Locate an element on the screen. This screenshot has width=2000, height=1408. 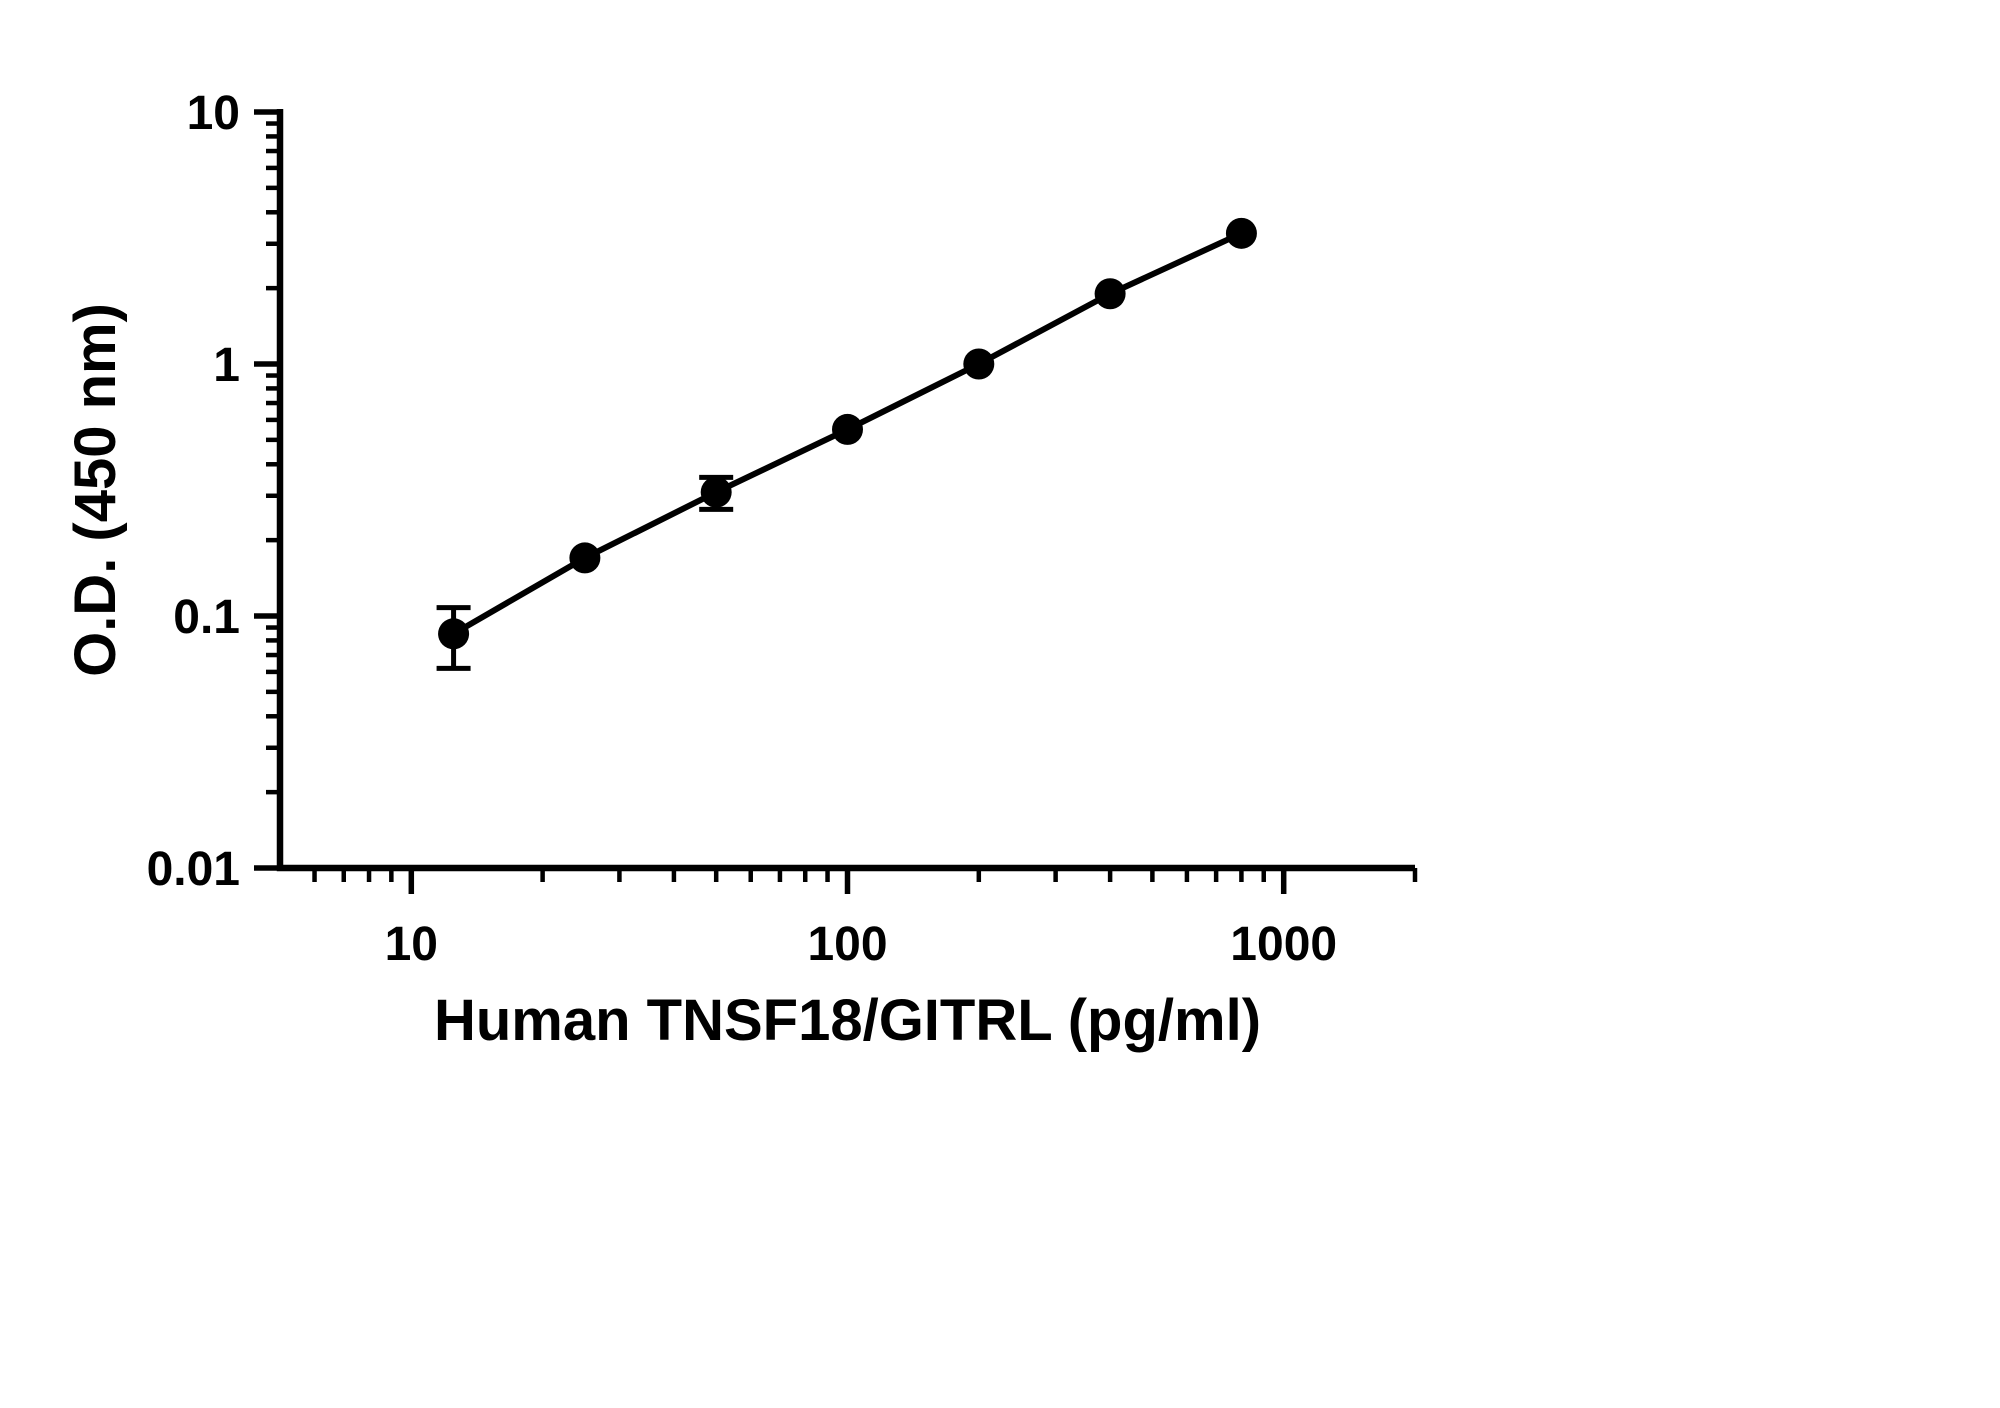
y-tick-label: 0.01 is located at coordinates (193, 869).